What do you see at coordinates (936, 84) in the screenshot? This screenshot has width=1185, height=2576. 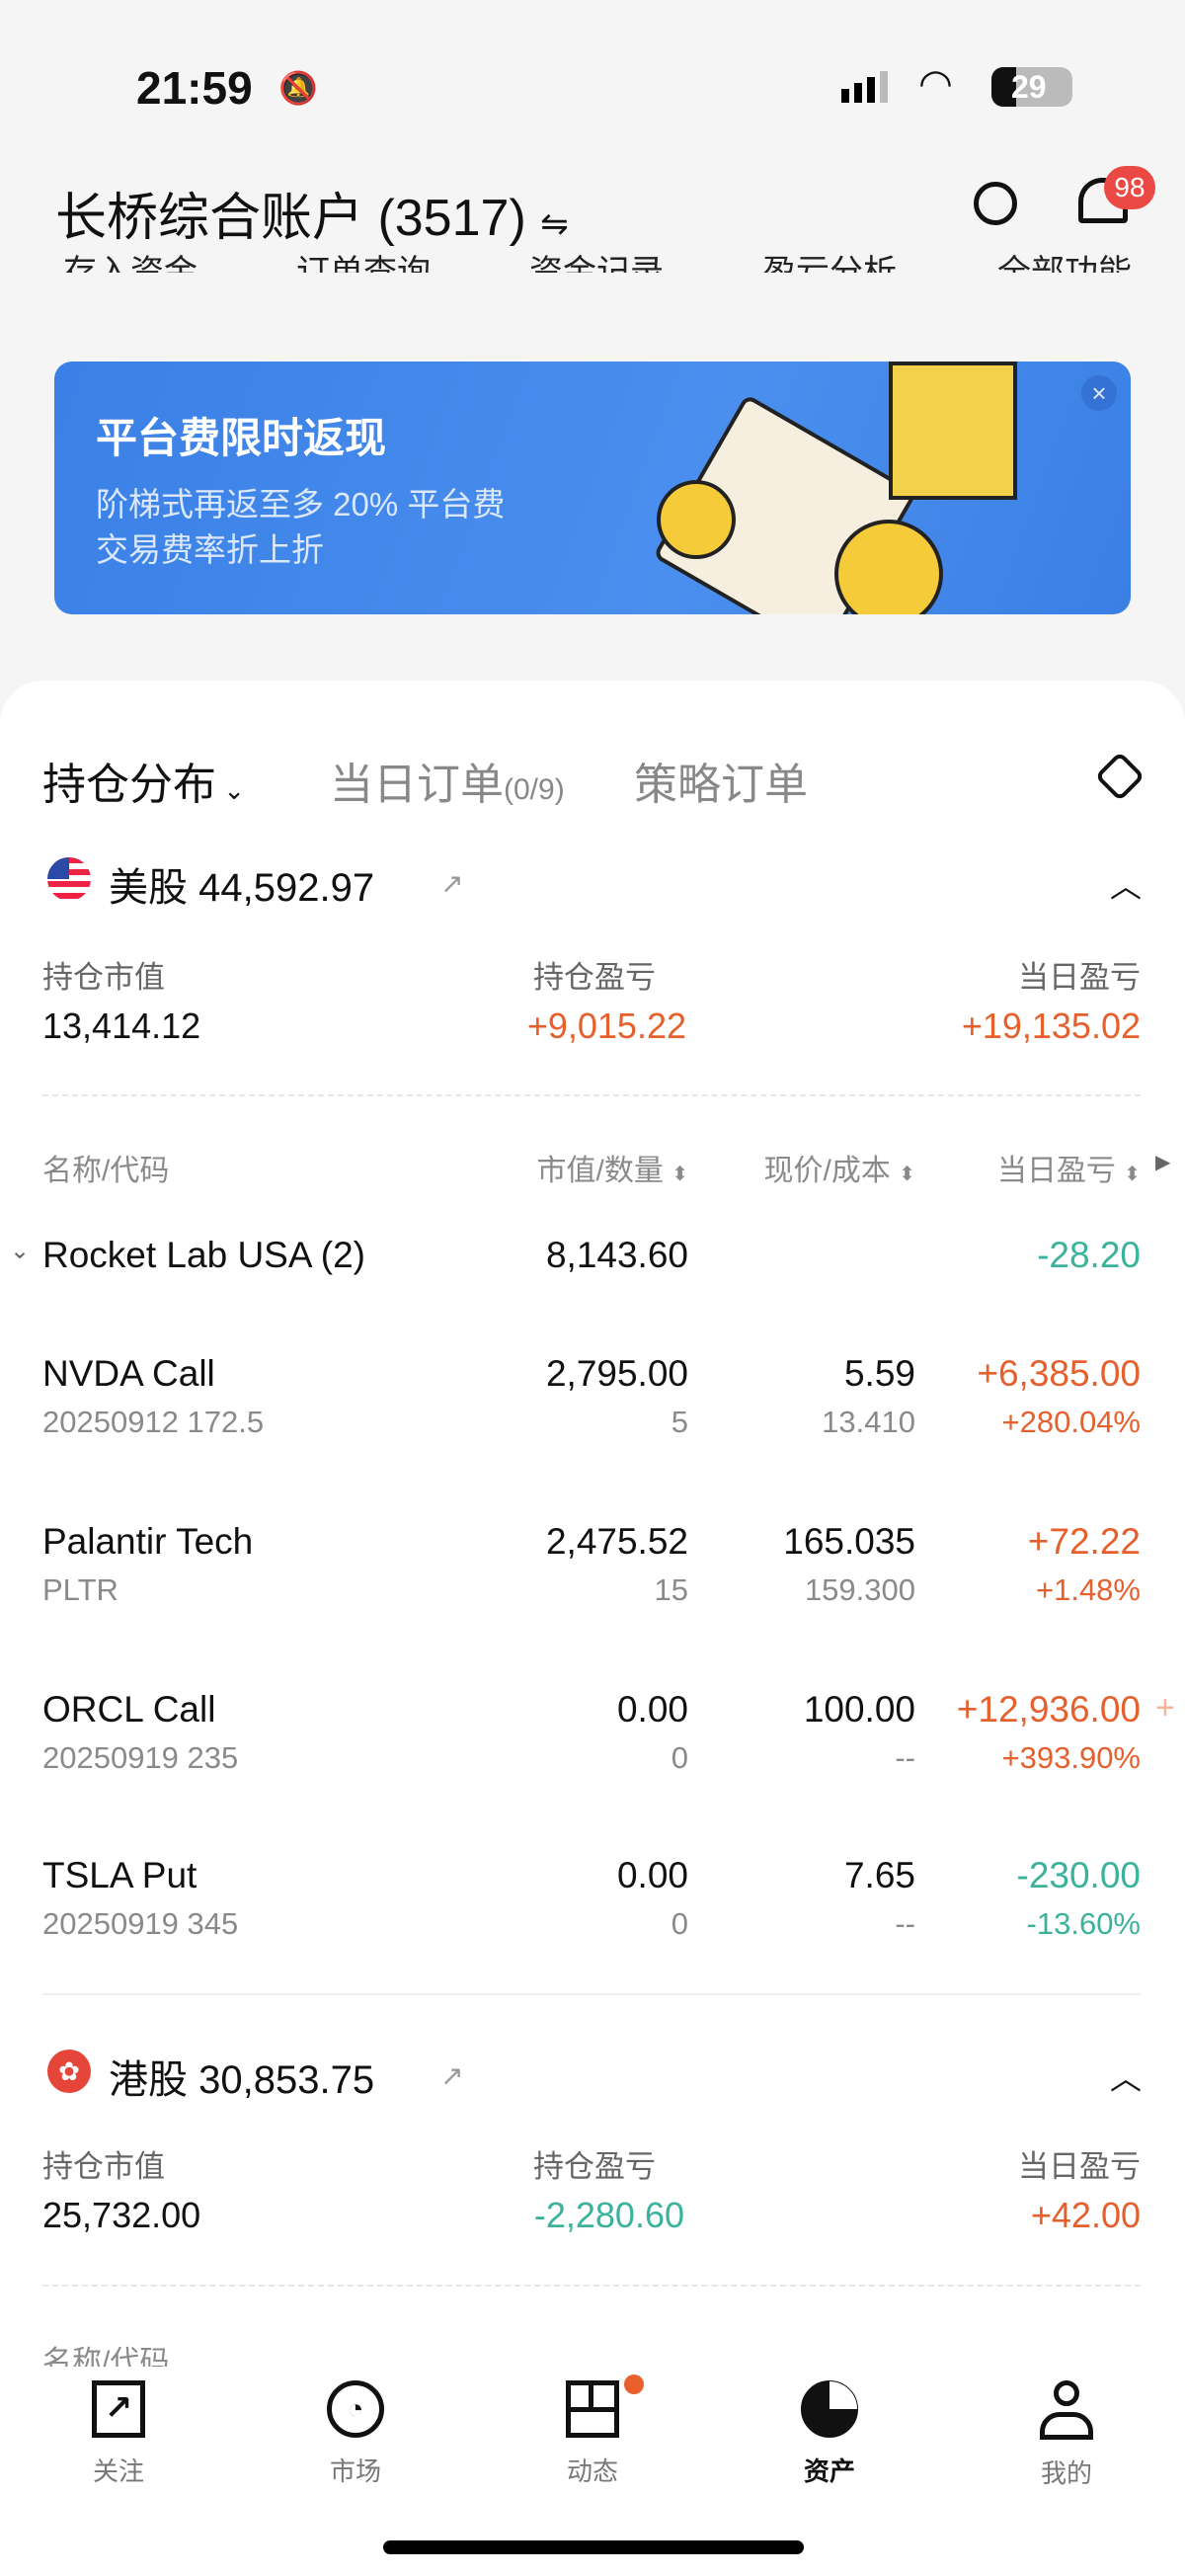 I see `wifi-icon: ◠` at bounding box center [936, 84].